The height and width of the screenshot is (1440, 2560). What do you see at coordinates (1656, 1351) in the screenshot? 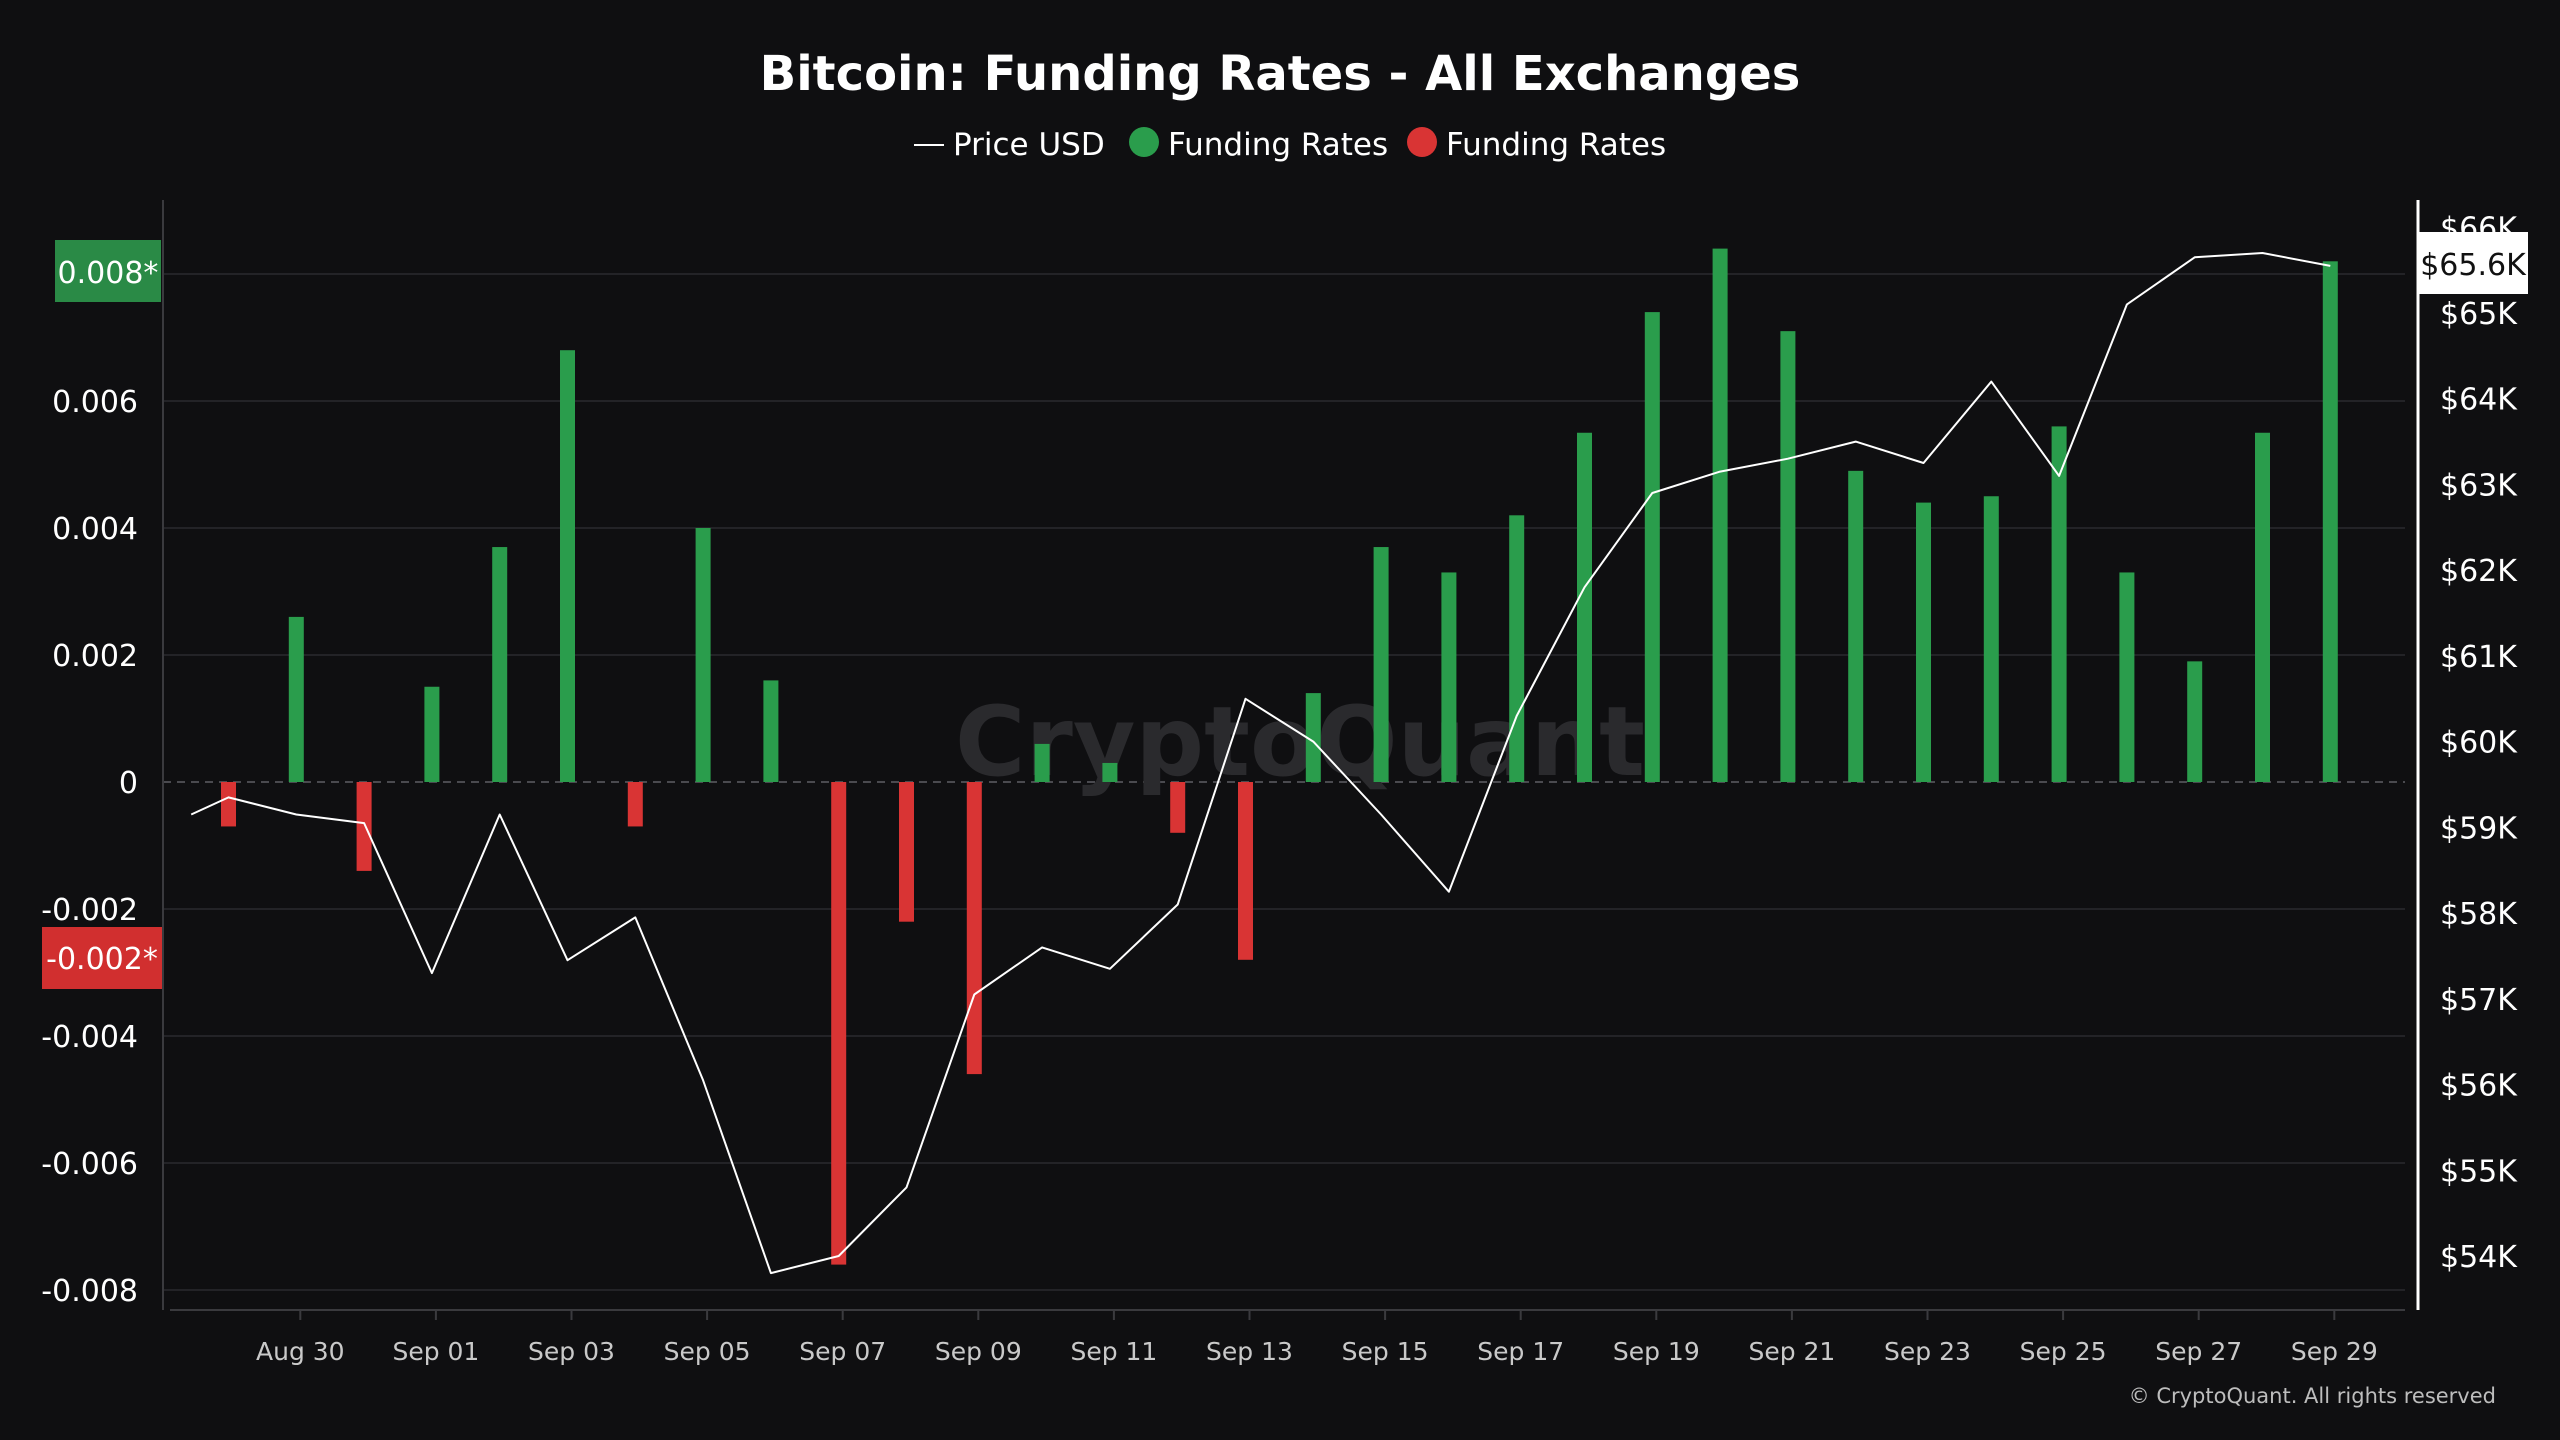
I see `x-tick-label: Sep 19` at bounding box center [1656, 1351].